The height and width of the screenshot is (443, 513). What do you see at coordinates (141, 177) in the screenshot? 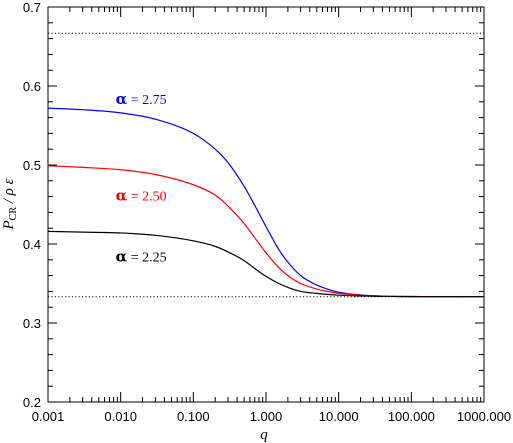
I see `series-labels: α = 2.75α = 2.50α = 2.25` at bounding box center [141, 177].